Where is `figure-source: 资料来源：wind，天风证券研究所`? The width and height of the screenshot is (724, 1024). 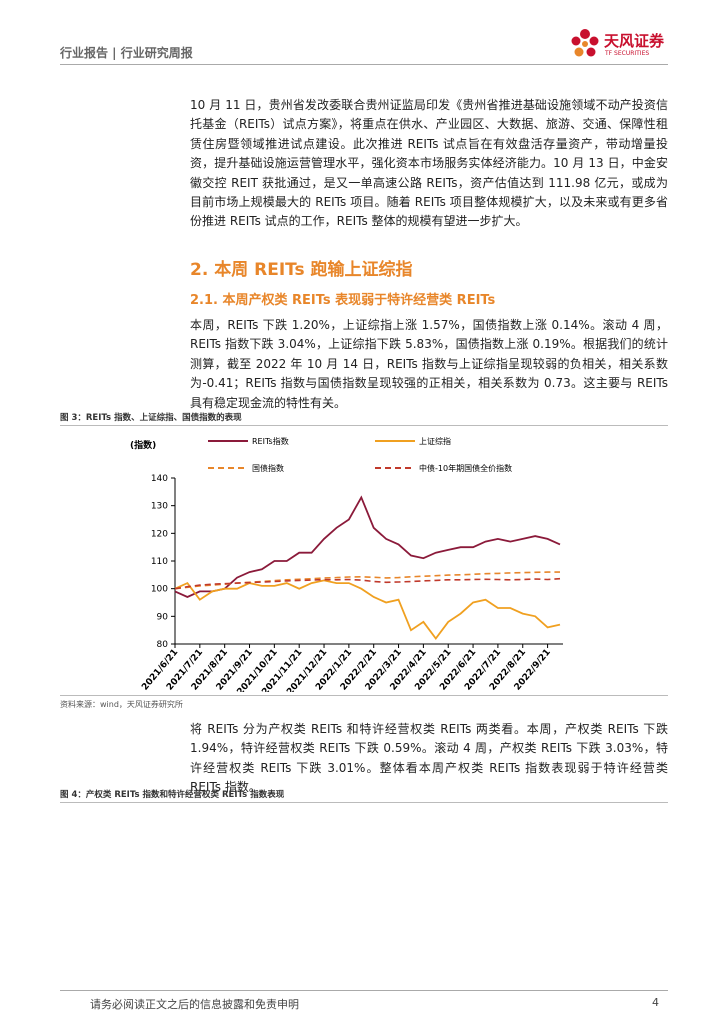 figure-source: 资料来源：wind，天风证券研究所 is located at coordinates (121, 704).